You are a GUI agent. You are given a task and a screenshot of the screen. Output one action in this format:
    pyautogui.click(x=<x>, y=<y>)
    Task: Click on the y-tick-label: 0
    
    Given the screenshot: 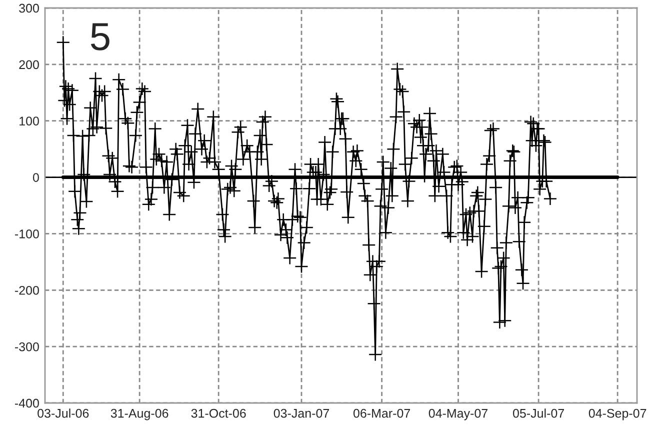 What is the action you would take?
    pyautogui.click(x=35, y=177)
    